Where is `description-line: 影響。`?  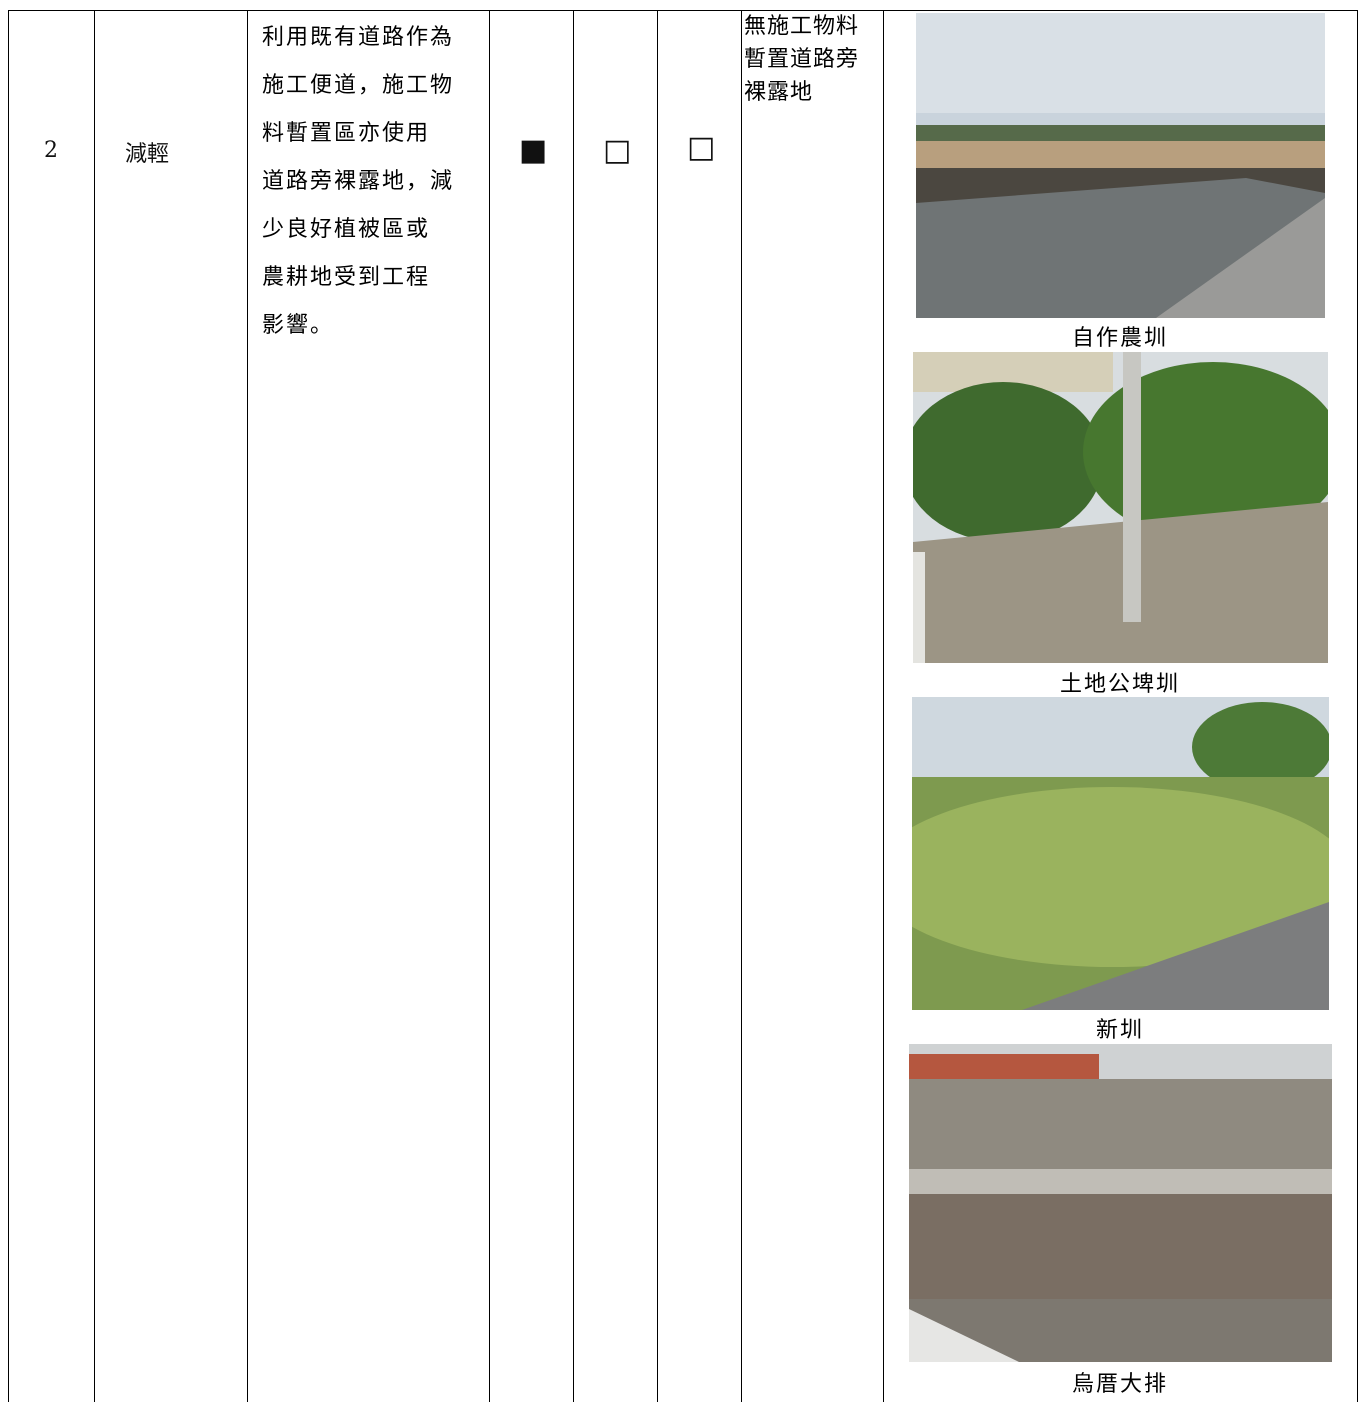 description-line: 影響。 is located at coordinates (298, 325).